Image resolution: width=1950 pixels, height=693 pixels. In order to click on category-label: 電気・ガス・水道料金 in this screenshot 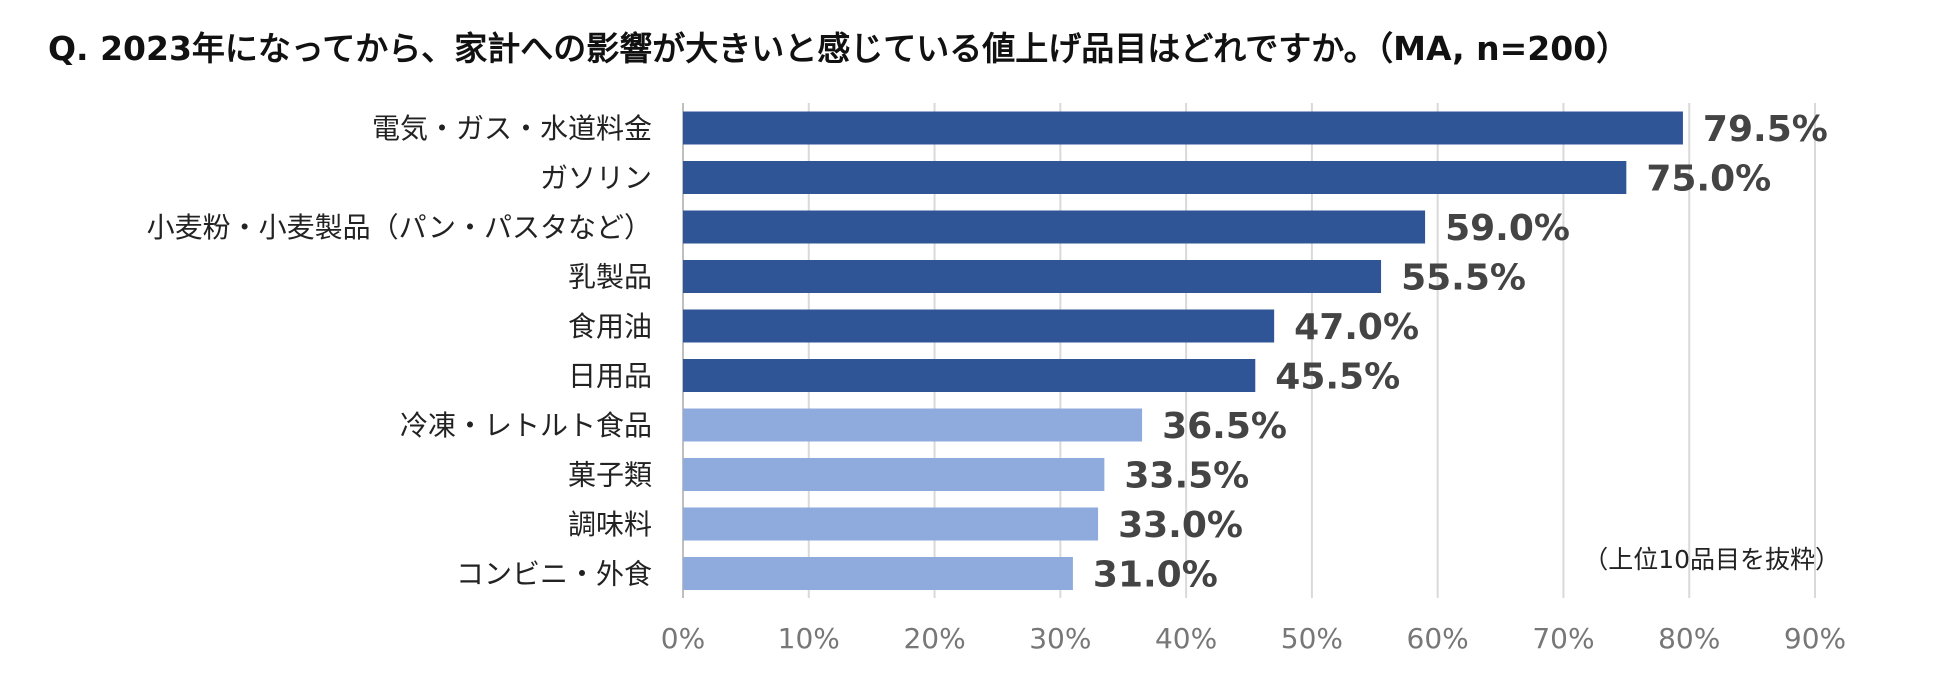, I will do `click(512, 128)`.